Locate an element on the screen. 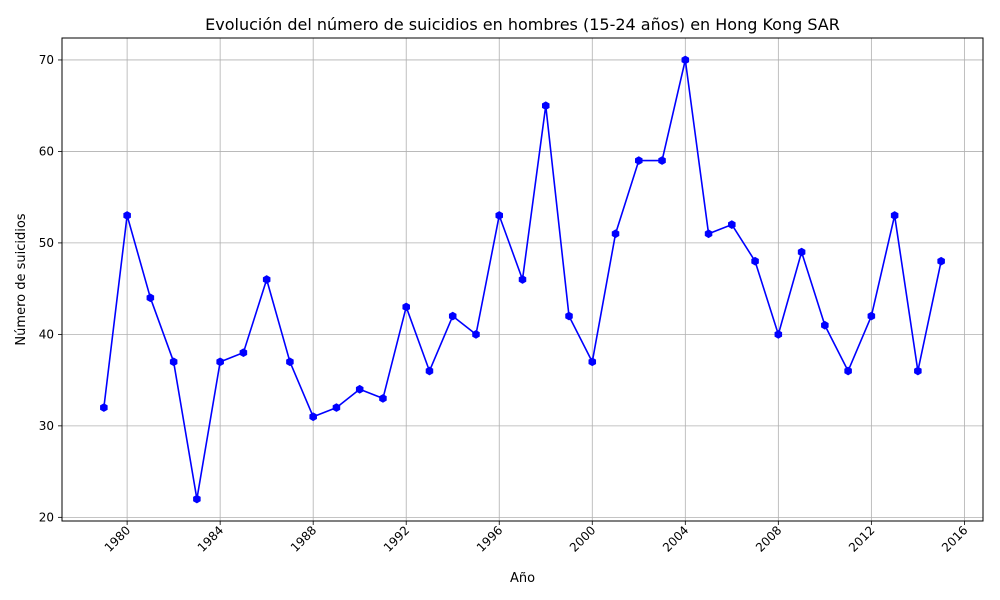 Image resolution: width=1000 pixels, height=600 pixels. y-tick-label: 20 is located at coordinates (46, 517).